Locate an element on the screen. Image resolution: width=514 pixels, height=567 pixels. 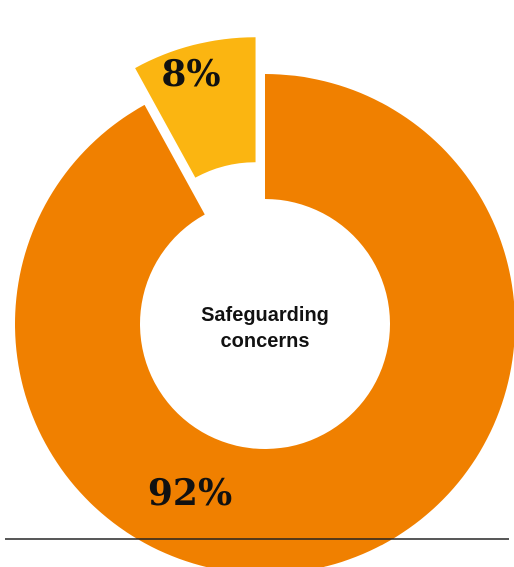
slice-label-92: 92% is located at coordinates (190, 493).